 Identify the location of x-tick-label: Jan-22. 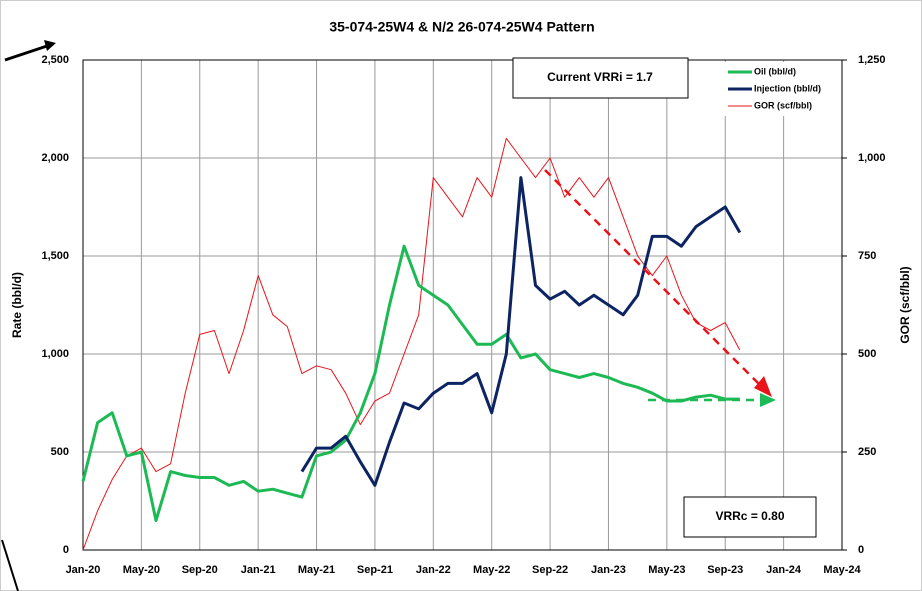
(433, 570).